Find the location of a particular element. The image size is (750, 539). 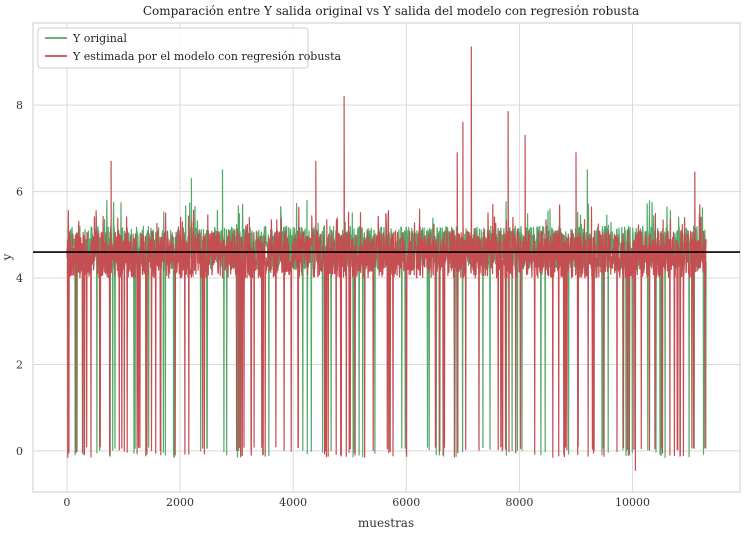

y-tick-label: 6 is located at coordinates (19, 192).